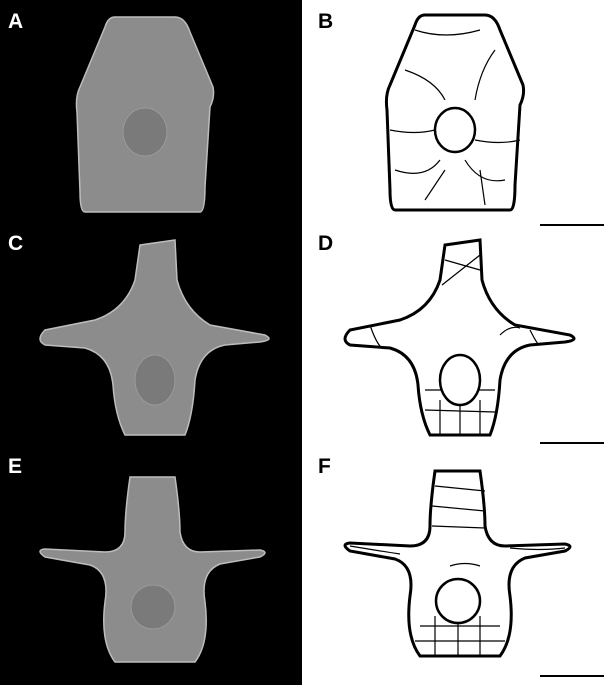 The height and width of the screenshot is (685, 608). I want to click on panel-label: B, so click(325, 21).